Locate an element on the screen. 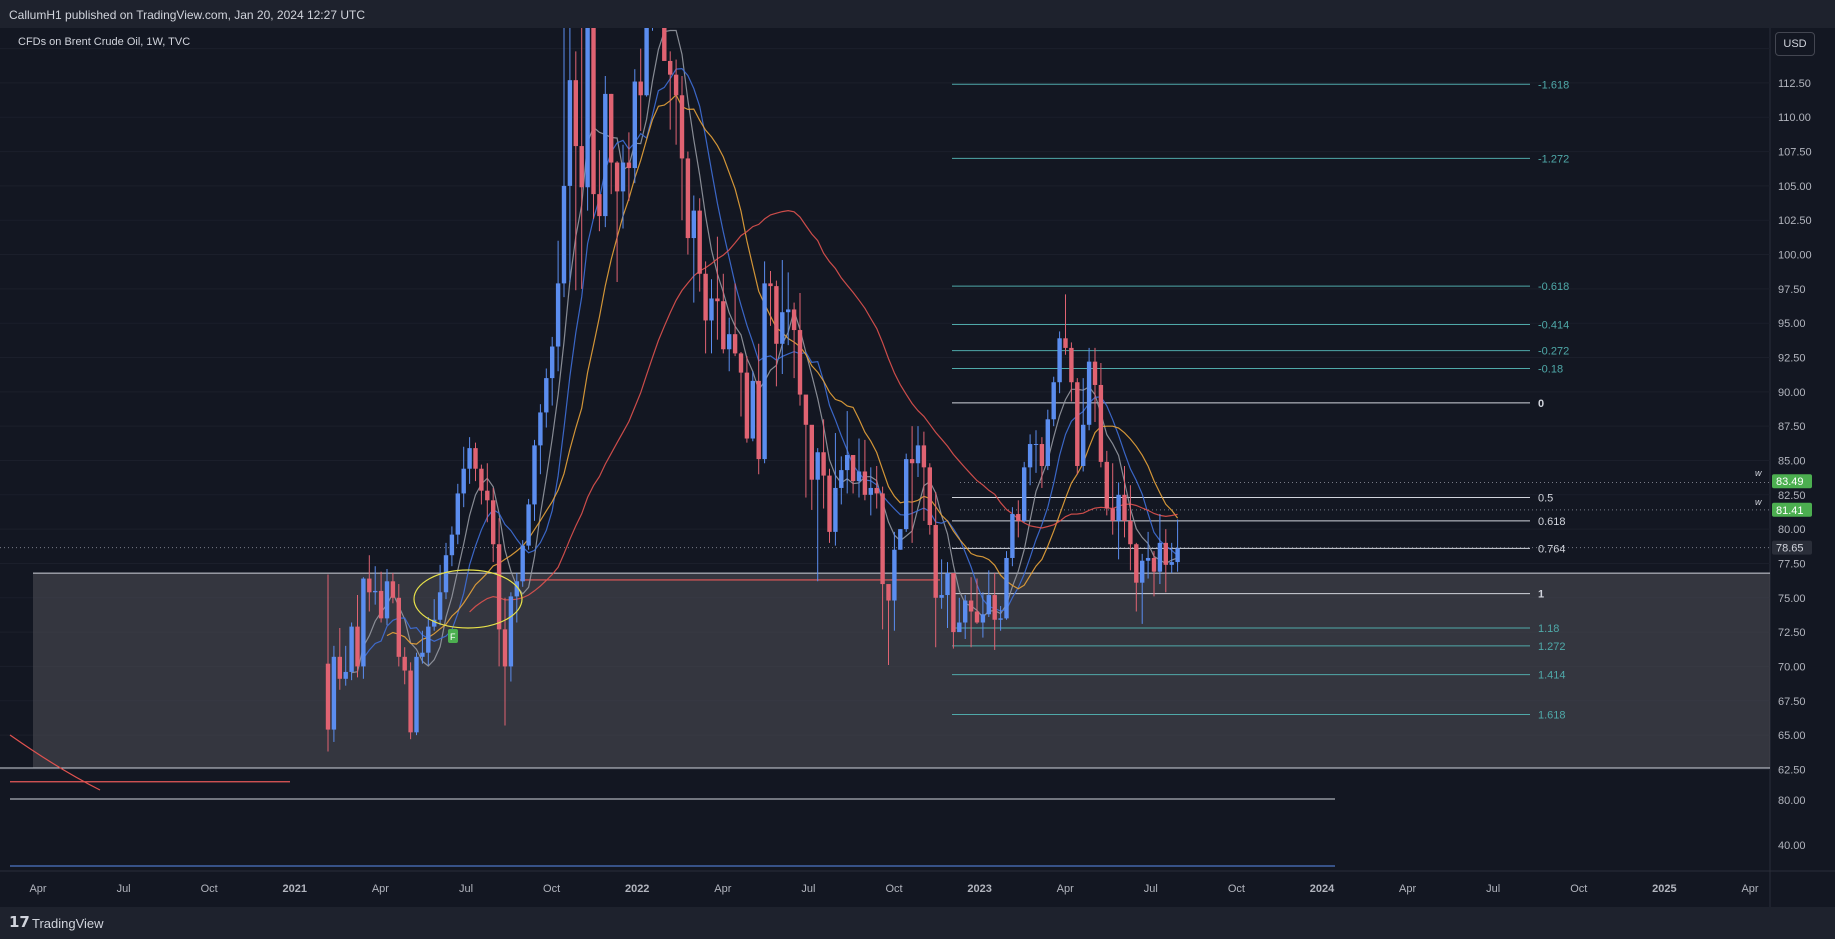 The image size is (1835, 939). lower-pane-label: 80.00 is located at coordinates (1792, 801).